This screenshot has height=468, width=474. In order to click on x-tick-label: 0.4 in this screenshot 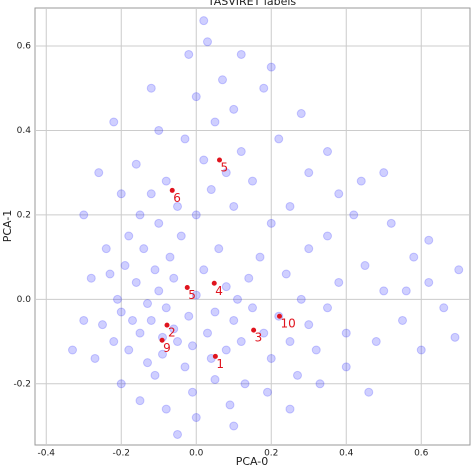, I will do `click(346, 454)`.